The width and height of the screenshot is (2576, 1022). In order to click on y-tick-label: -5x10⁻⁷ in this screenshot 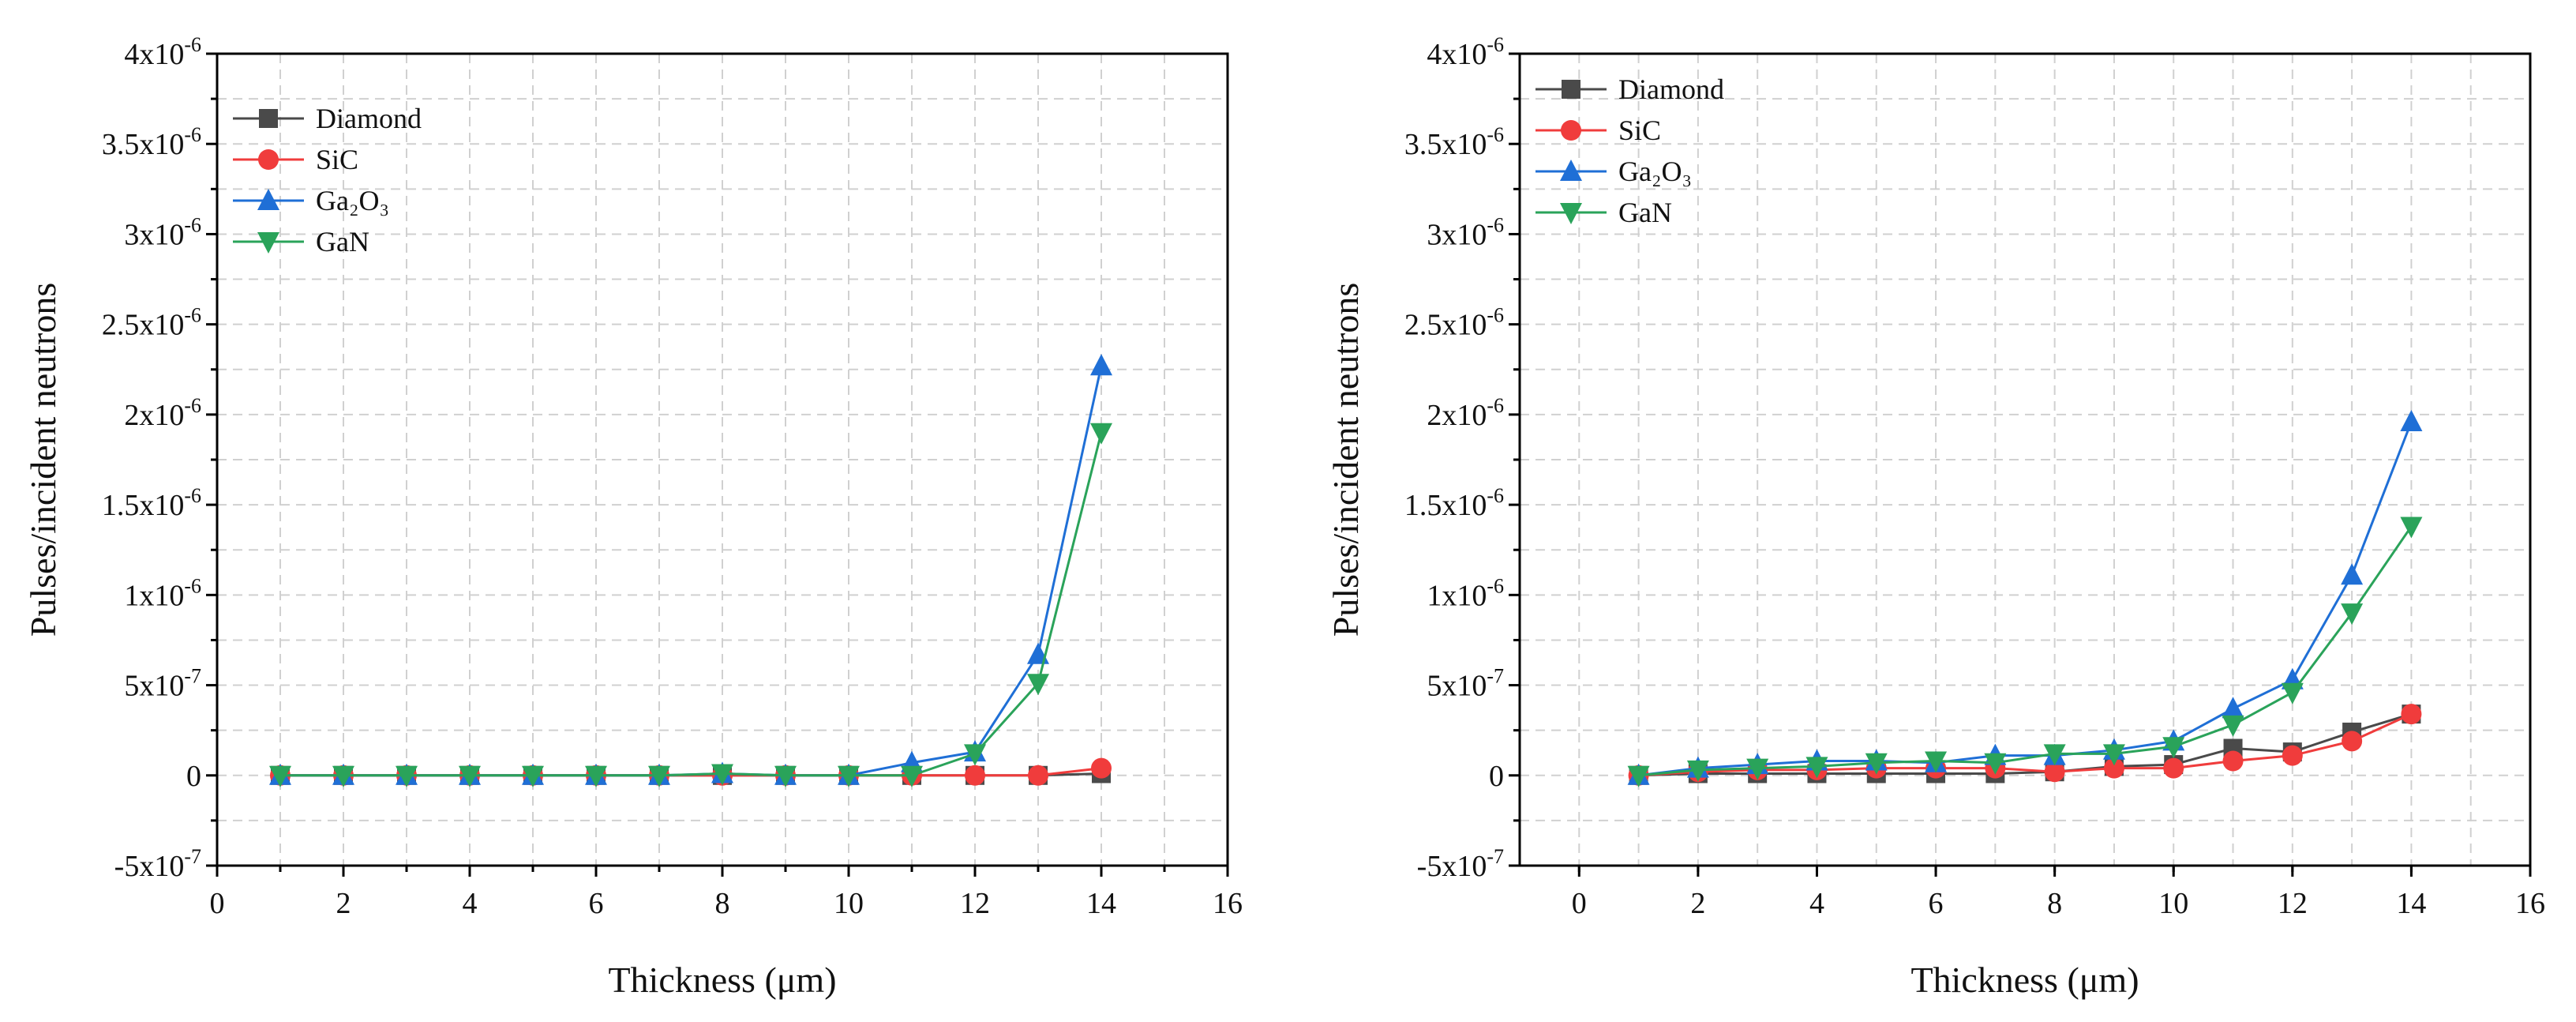, I will do `click(1460, 864)`.